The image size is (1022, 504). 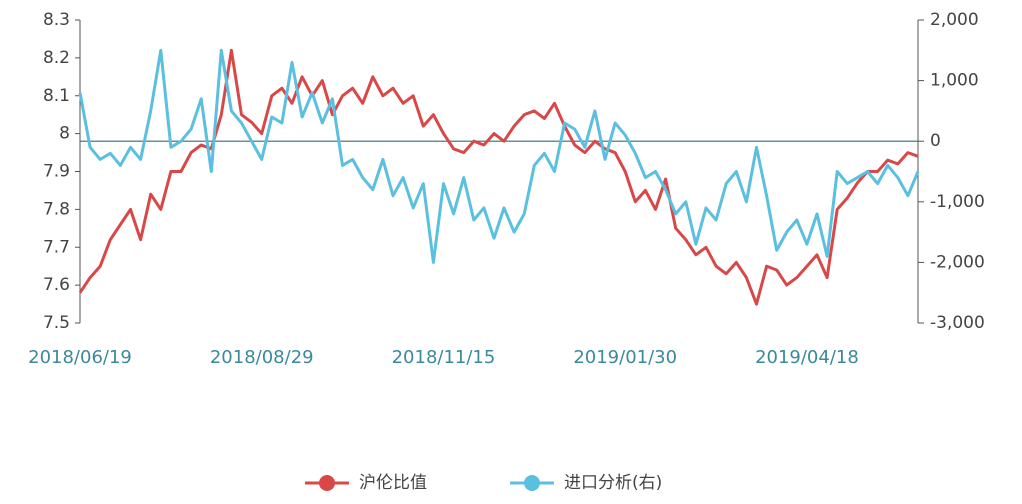 What do you see at coordinates (935, 141) in the screenshot?
I see `y2-tick-label: 0` at bounding box center [935, 141].